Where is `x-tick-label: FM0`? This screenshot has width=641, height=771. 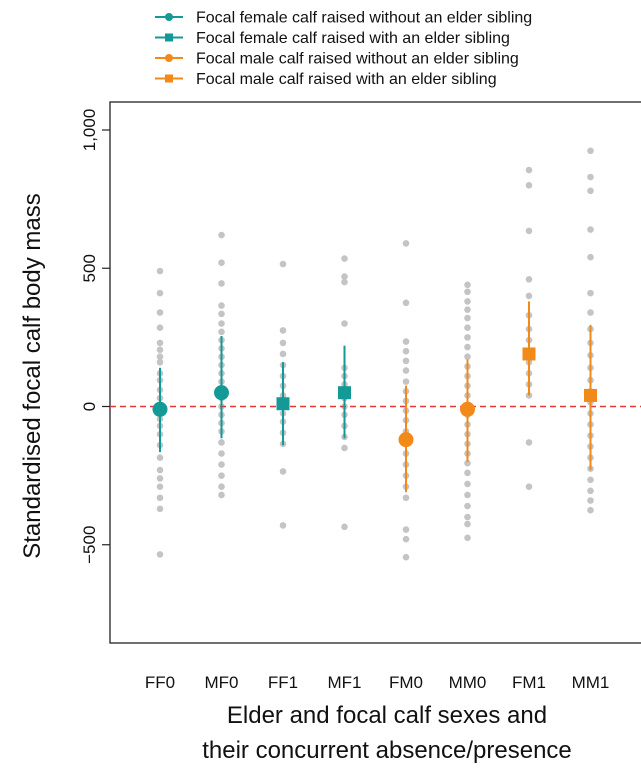 x-tick-label: FM0 is located at coordinates (406, 682).